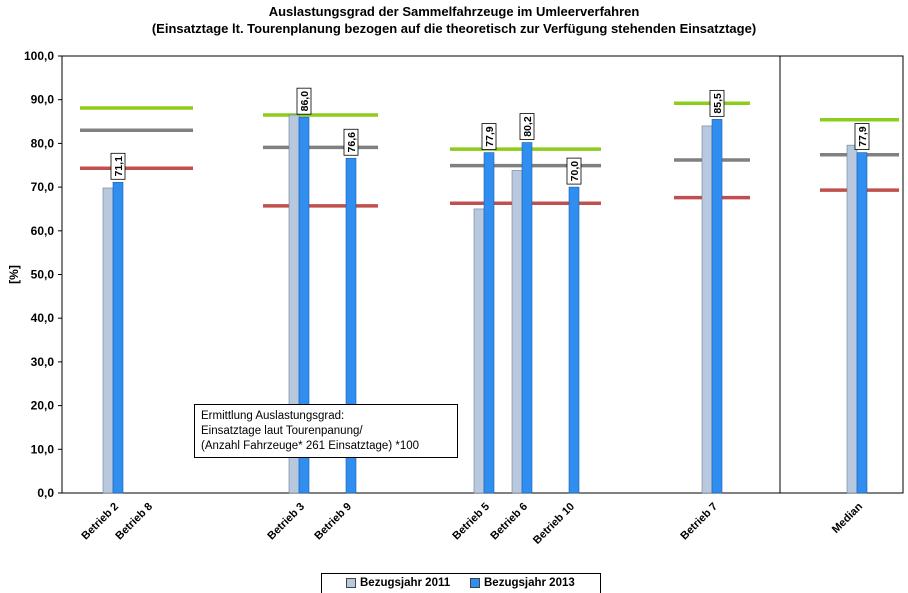  Describe the element at coordinates (351, 582) in the screenshot. I see `legend-swatch-2011` at that location.